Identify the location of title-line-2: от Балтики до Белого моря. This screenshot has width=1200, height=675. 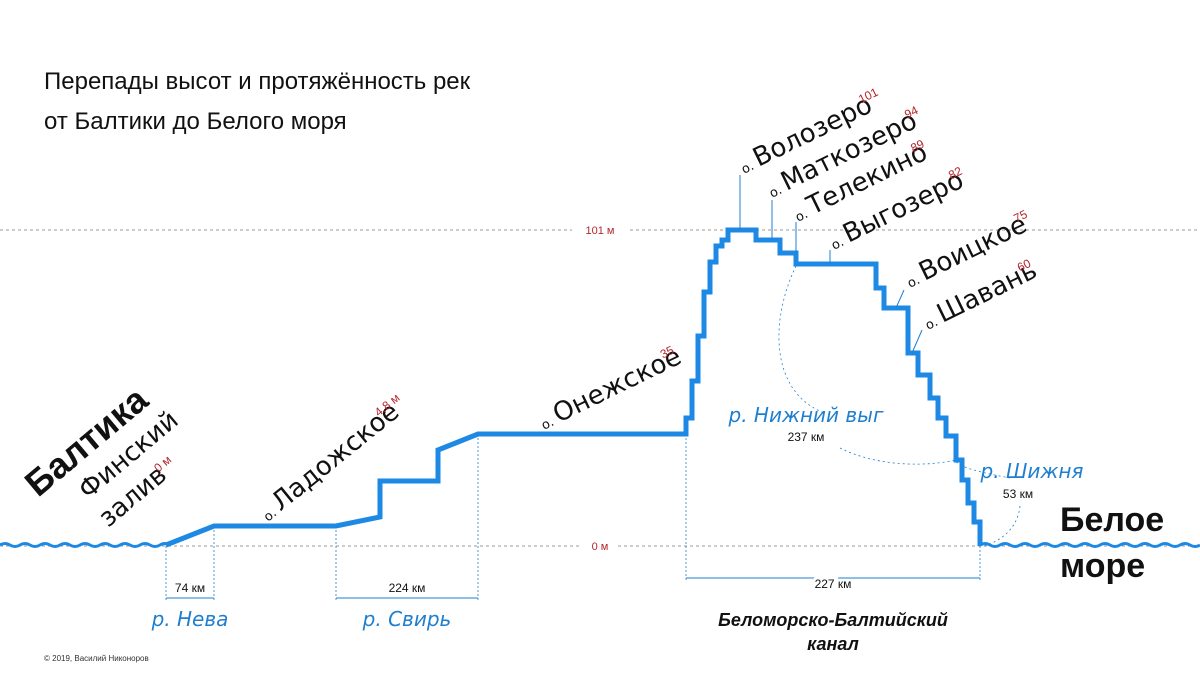
(195, 121).